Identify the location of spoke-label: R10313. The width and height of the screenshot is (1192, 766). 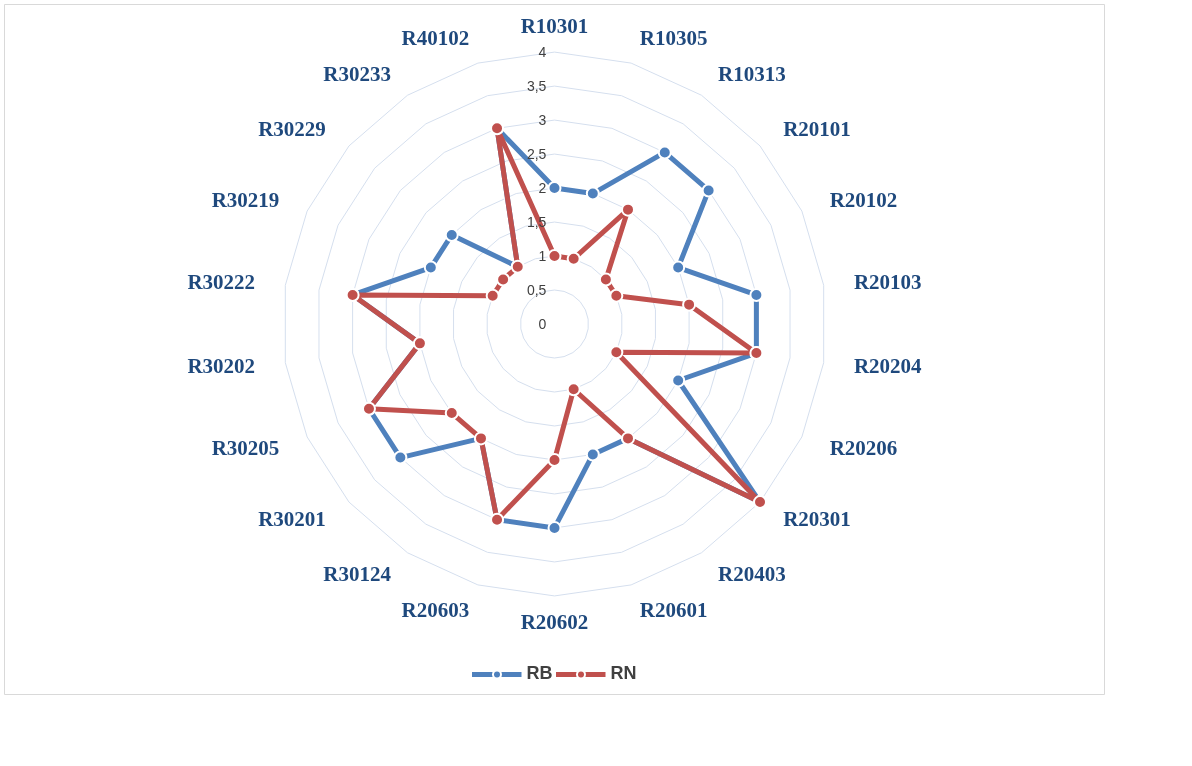
(752, 73).